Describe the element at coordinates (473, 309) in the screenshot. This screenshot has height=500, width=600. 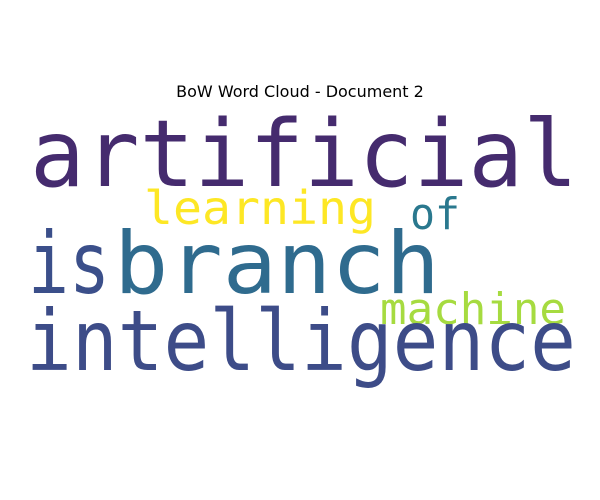
I see `word-machine: machine` at that location.